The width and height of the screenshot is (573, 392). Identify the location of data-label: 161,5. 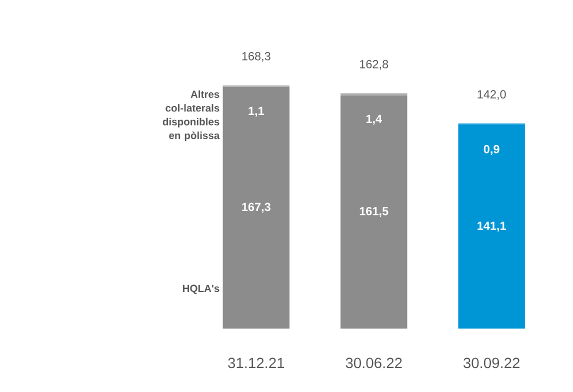
(374, 211).